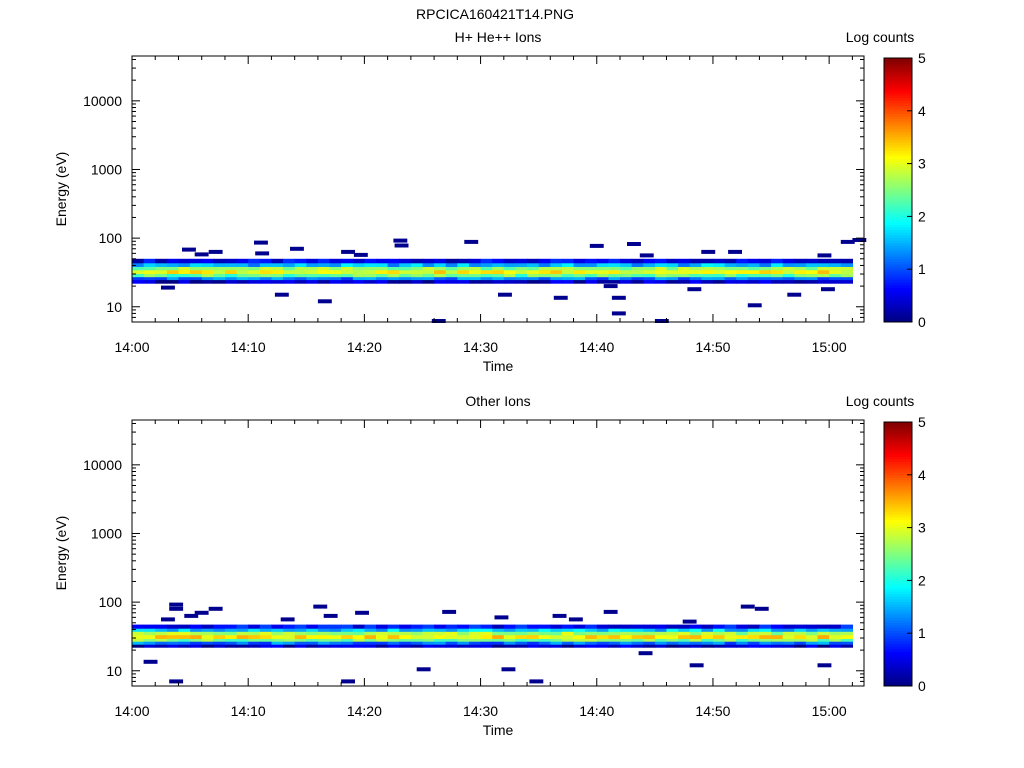 This screenshot has height=768, width=1024. What do you see at coordinates (106, 533) in the screenshot?
I see `y-tick-label: 1000` at bounding box center [106, 533].